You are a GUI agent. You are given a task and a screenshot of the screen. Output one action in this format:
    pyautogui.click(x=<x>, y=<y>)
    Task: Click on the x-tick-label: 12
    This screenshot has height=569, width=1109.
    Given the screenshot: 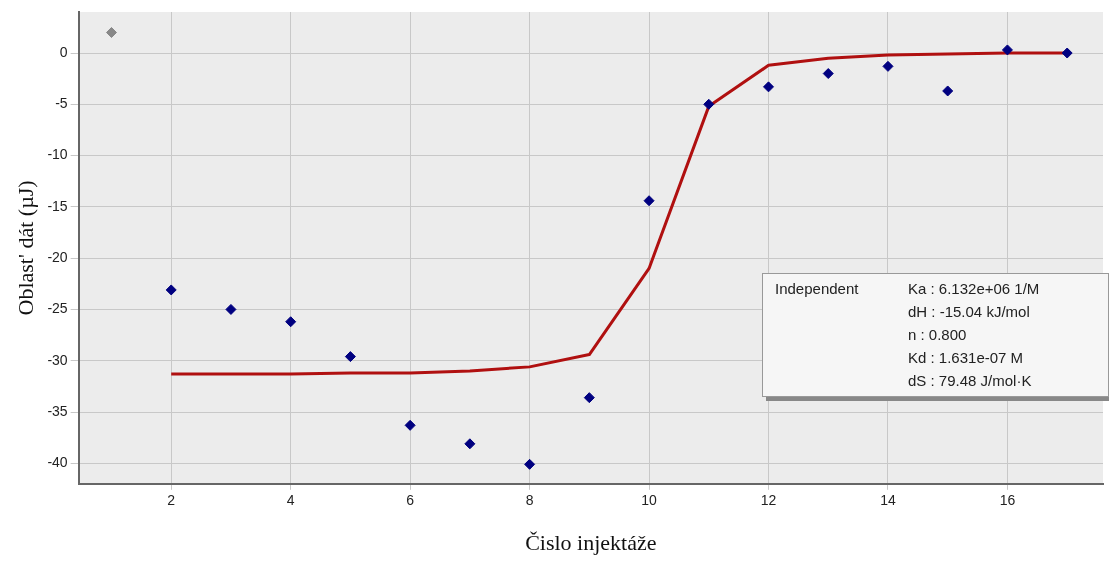 What is the action you would take?
    pyautogui.click(x=768, y=500)
    